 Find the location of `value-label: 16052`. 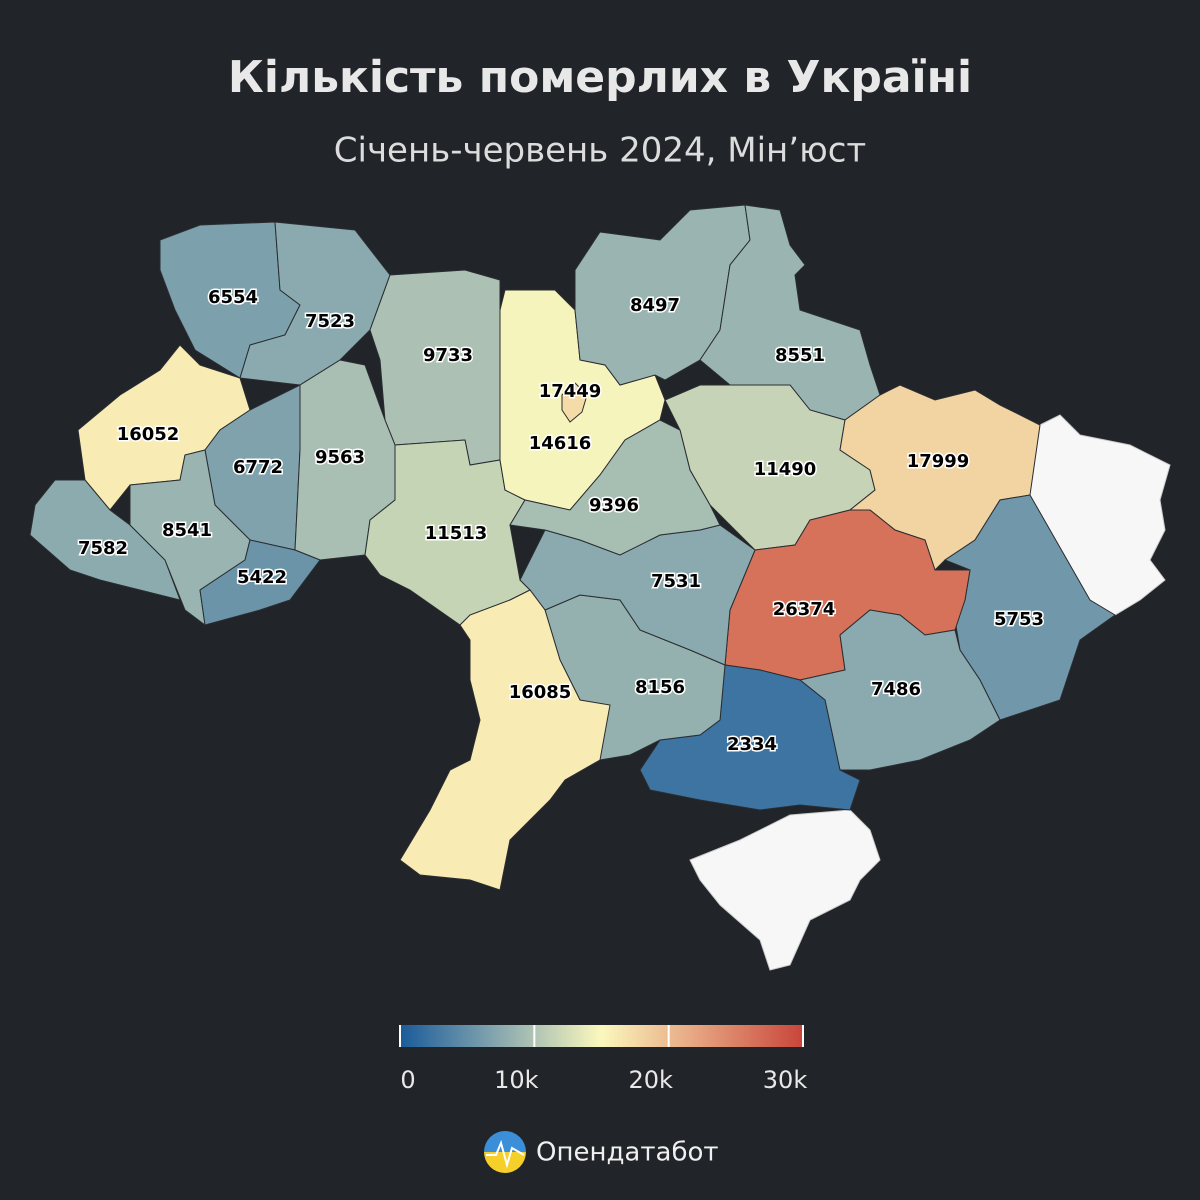

value-label: 16052 is located at coordinates (148, 434).